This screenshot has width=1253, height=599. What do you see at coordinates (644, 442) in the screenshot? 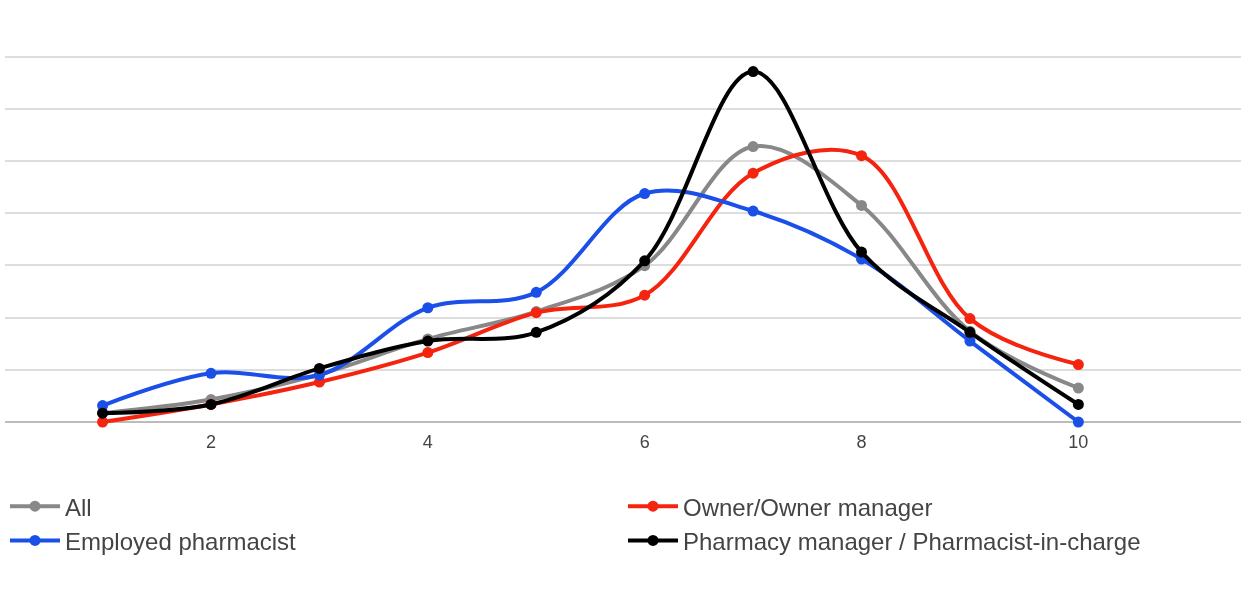
I see `x-tick-label: 6` at bounding box center [644, 442].